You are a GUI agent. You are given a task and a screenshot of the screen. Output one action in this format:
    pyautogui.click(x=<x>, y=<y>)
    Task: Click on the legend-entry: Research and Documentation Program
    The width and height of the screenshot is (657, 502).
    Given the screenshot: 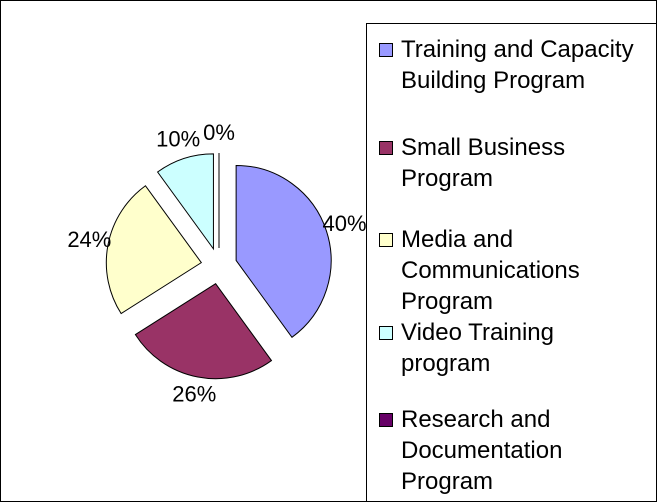 What is the action you would take?
    pyautogui.click(x=514, y=450)
    